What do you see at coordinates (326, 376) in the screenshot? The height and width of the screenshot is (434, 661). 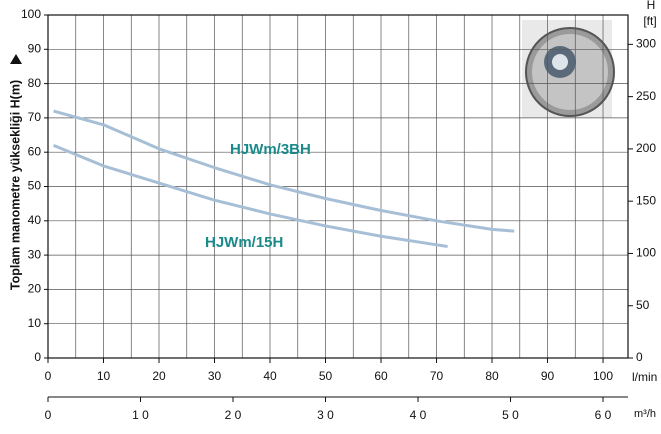 I see `x-tick-label: 50` at bounding box center [326, 376].